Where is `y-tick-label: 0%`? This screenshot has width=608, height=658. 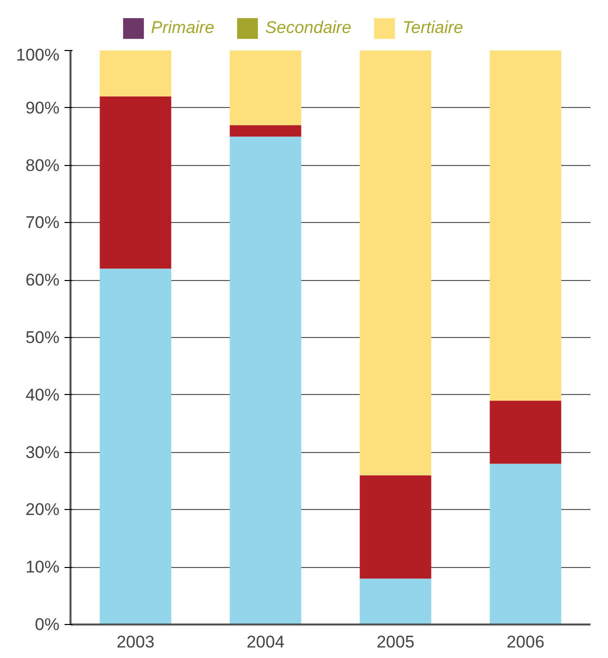
y-tick-label: 0% is located at coordinates (47, 624).